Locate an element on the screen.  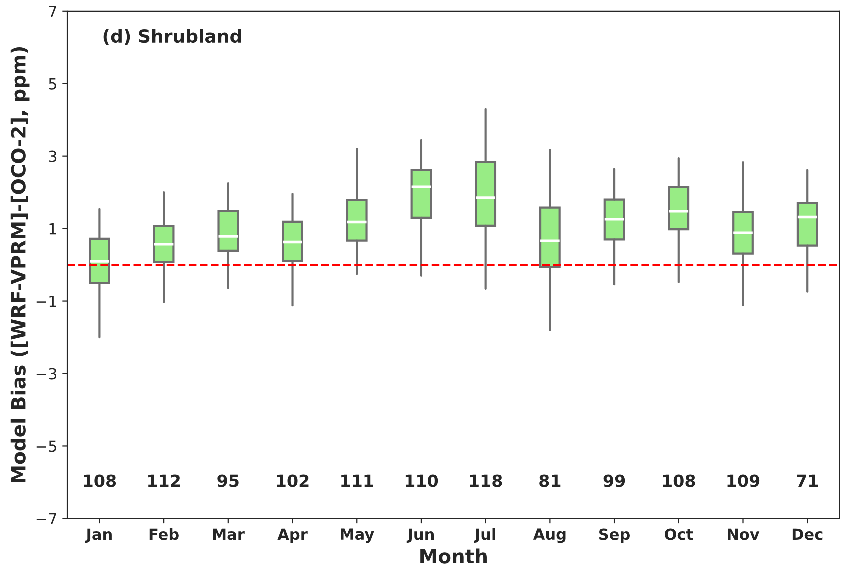
y-tick-label: 7 is located at coordinates (52, 12).